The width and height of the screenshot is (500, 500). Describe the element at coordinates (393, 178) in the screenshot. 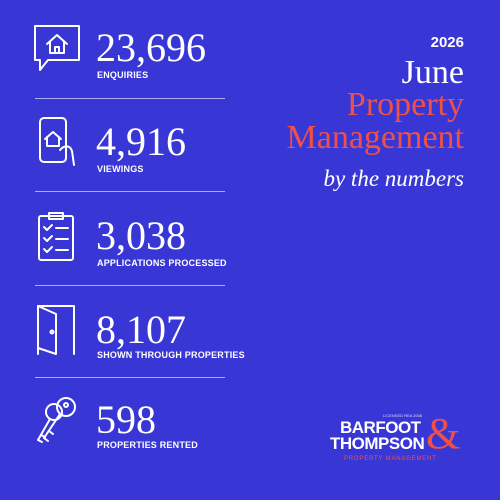

I see `tagline: by the numbers` at that location.